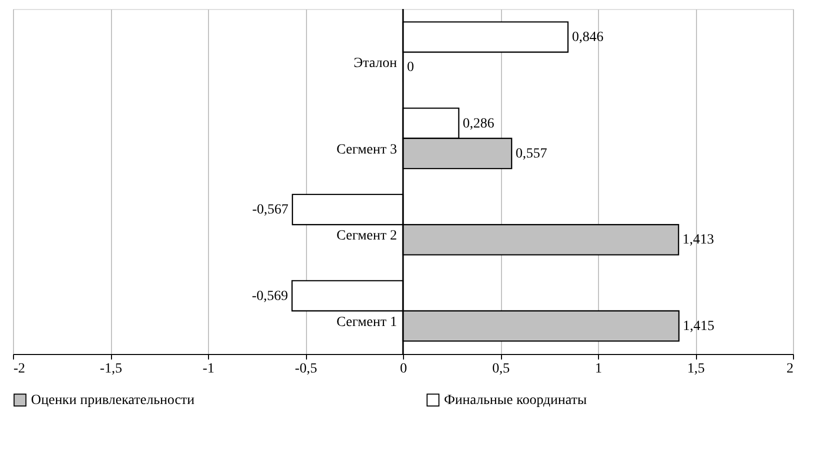 The height and width of the screenshot is (450, 813). Describe the element at coordinates (366, 236) in the screenshot. I see `y-tick-label: Сегмент 2` at that location.